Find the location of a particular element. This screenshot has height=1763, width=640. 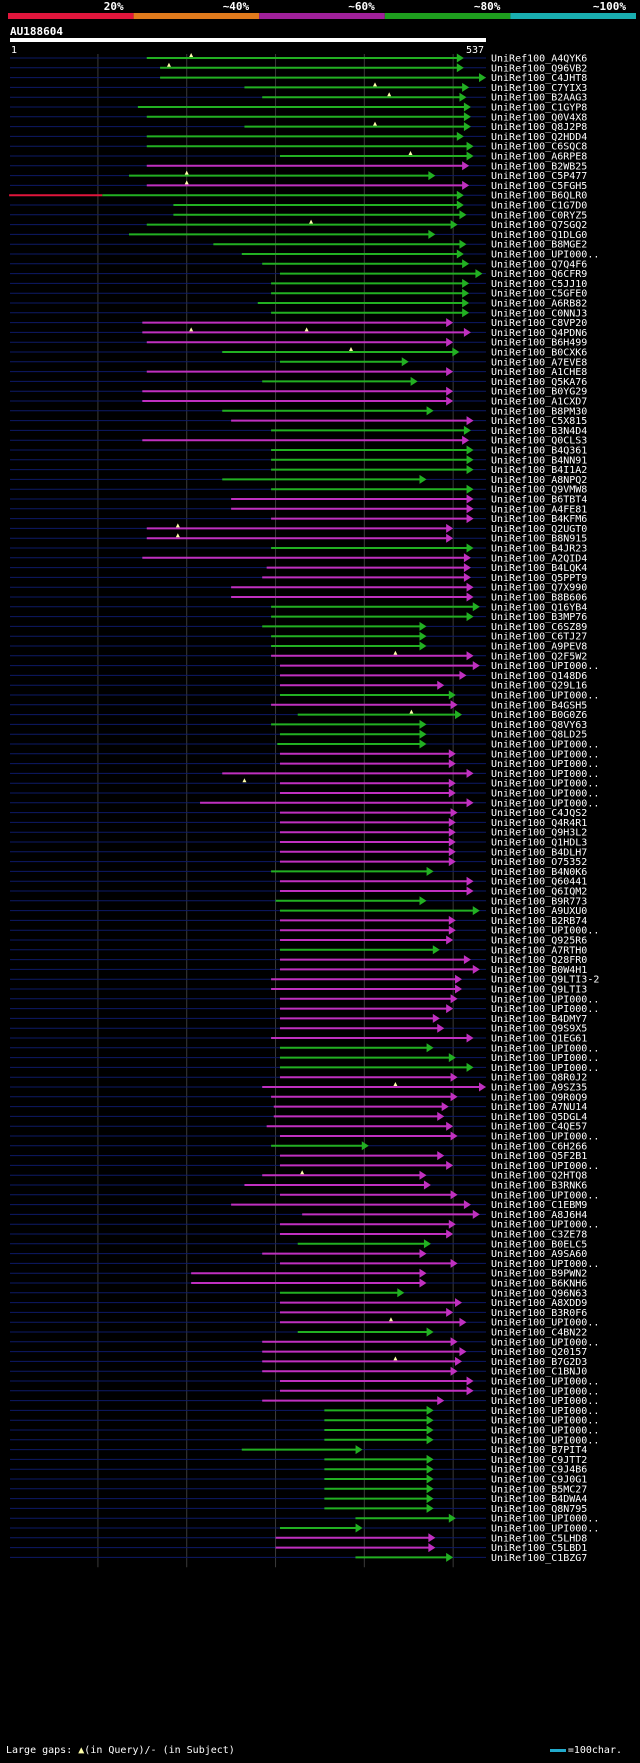

hit-row: UniRef100_C9JTT2 is located at coordinates (298, 1460).